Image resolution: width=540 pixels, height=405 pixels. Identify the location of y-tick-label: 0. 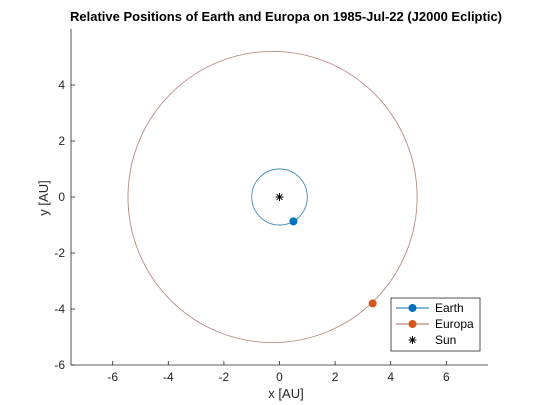
(61, 197).